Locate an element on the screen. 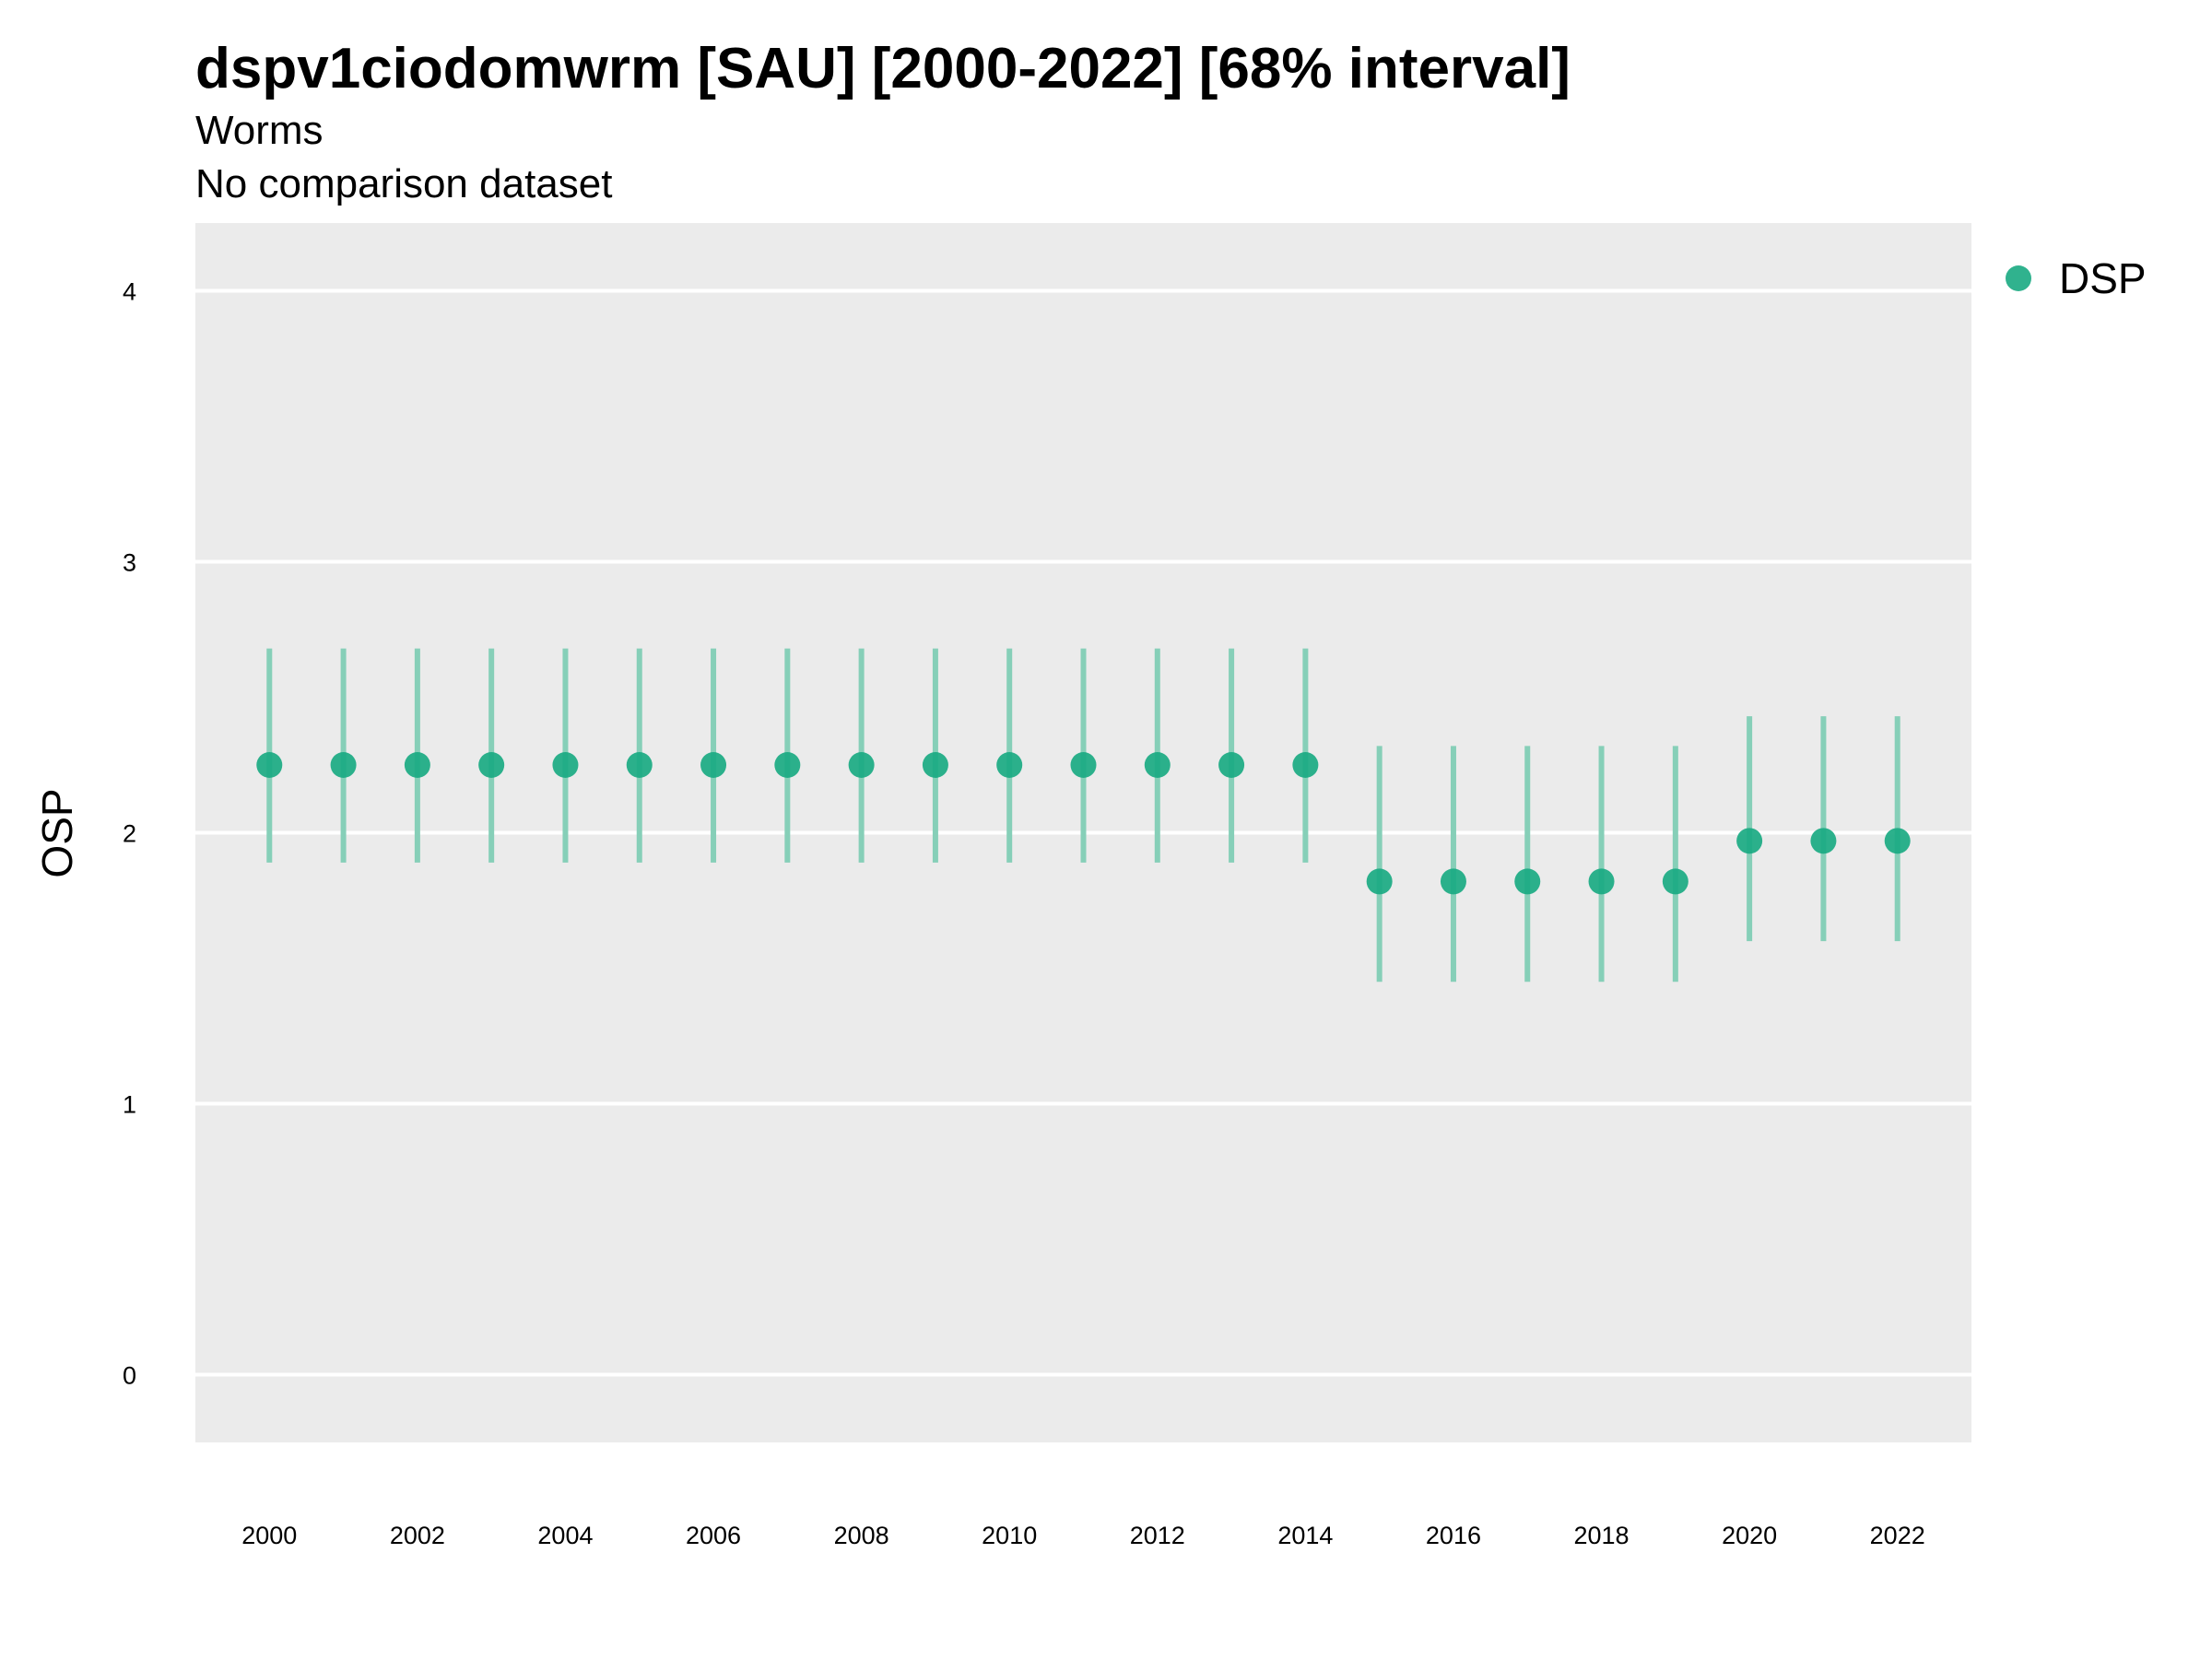 This screenshot has width=2212, height=1659. x-tick-label: 2010 is located at coordinates (1009, 1535).